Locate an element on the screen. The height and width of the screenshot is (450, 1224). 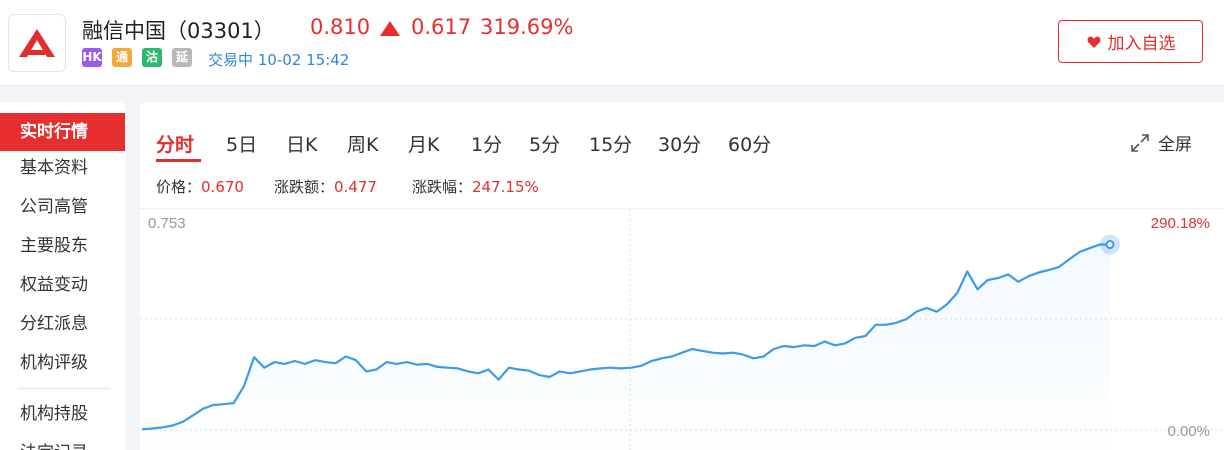
add-favorite-button: 加入自选 is located at coordinates (1130, 41).